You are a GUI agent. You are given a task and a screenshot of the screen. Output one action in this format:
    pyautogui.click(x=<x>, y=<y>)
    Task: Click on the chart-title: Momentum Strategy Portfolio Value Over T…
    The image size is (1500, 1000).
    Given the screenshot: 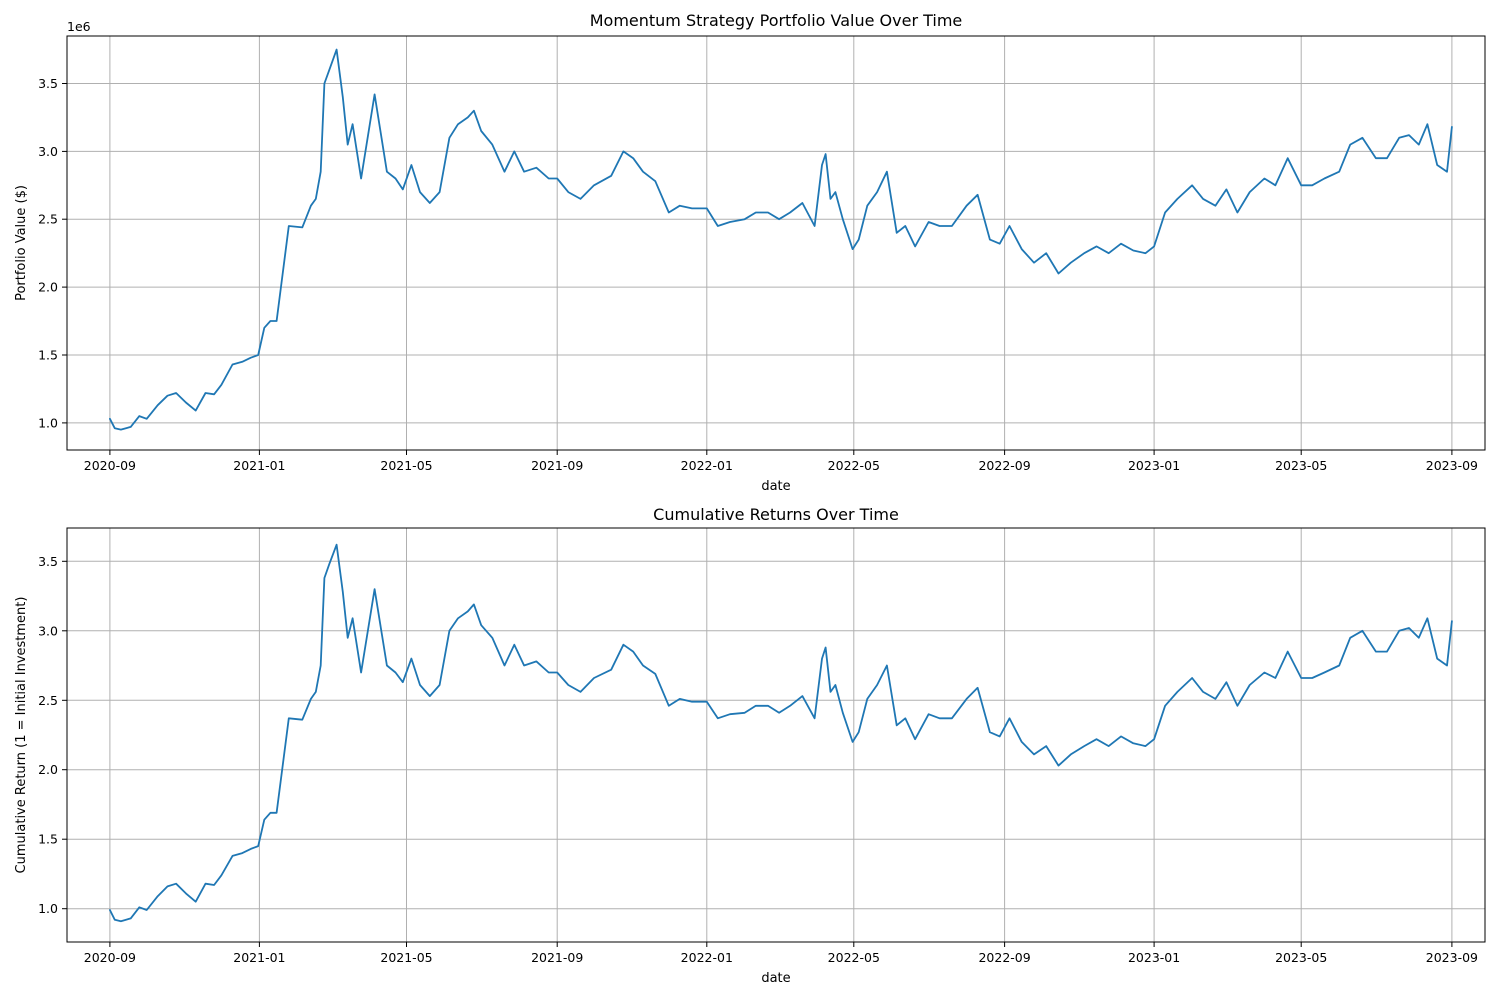 What is the action you would take?
    pyautogui.click(x=776, y=20)
    